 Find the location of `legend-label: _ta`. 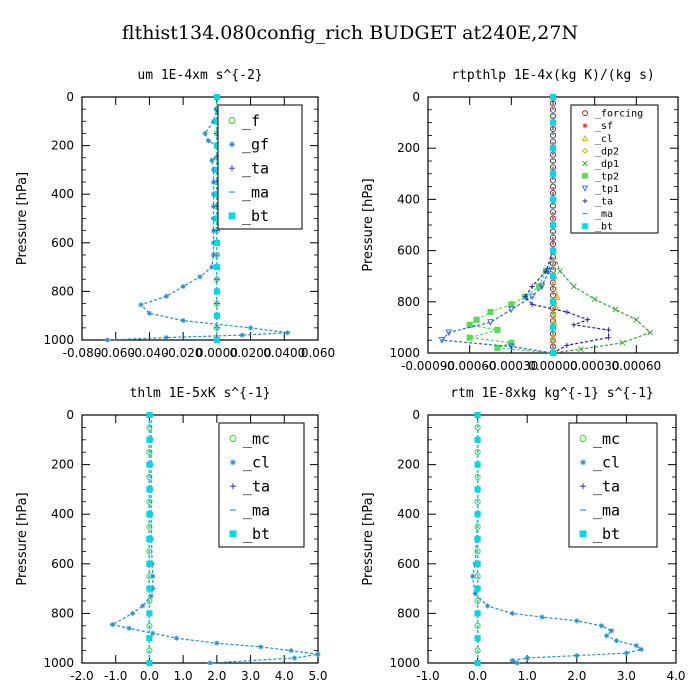

legend-label: _ta is located at coordinates (256, 486).